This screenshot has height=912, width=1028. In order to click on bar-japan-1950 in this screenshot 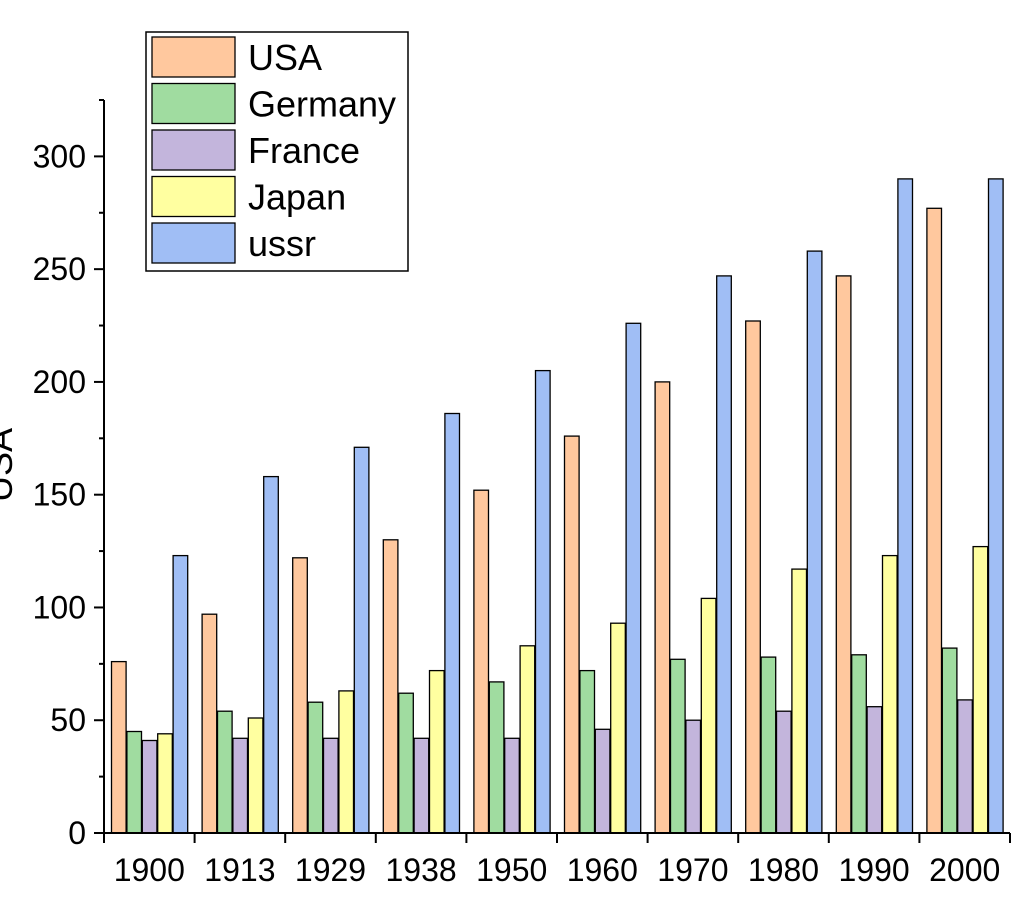, I will do `click(527, 739)`.